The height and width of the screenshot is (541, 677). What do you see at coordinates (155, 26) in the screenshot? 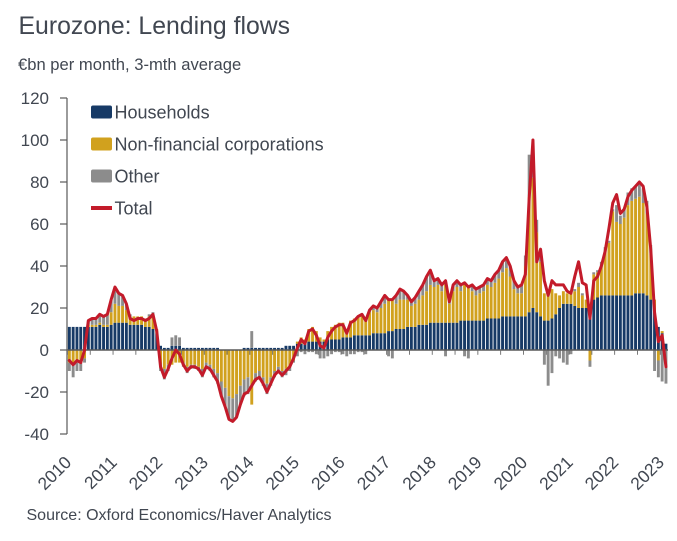
I see `svg-text: Eurozone: Lending flows` at bounding box center [155, 26].